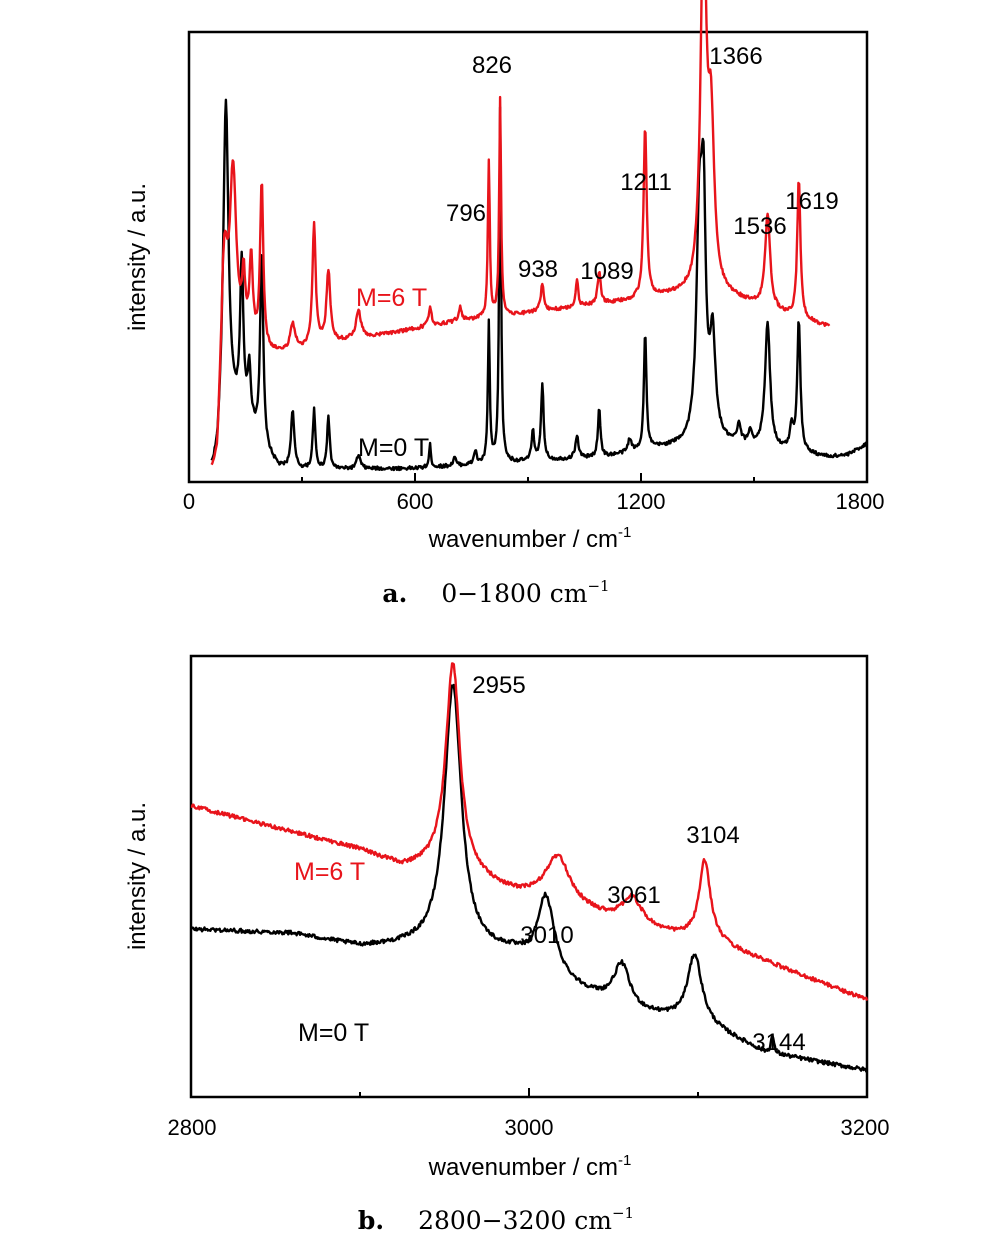 The height and width of the screenshot is (1260, 992). Describe the element at coordinates (811, 201) in the screenshot. I see `peak-label: 1619` at that location.